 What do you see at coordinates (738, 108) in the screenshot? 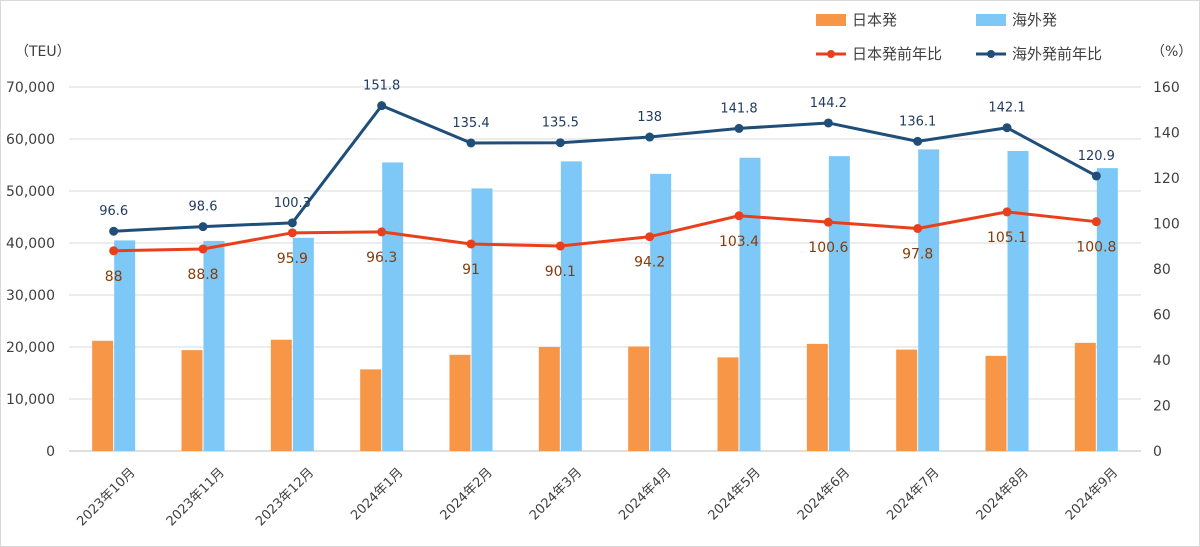
I see `data-label: 141.8` at bounding box center [738, 108].